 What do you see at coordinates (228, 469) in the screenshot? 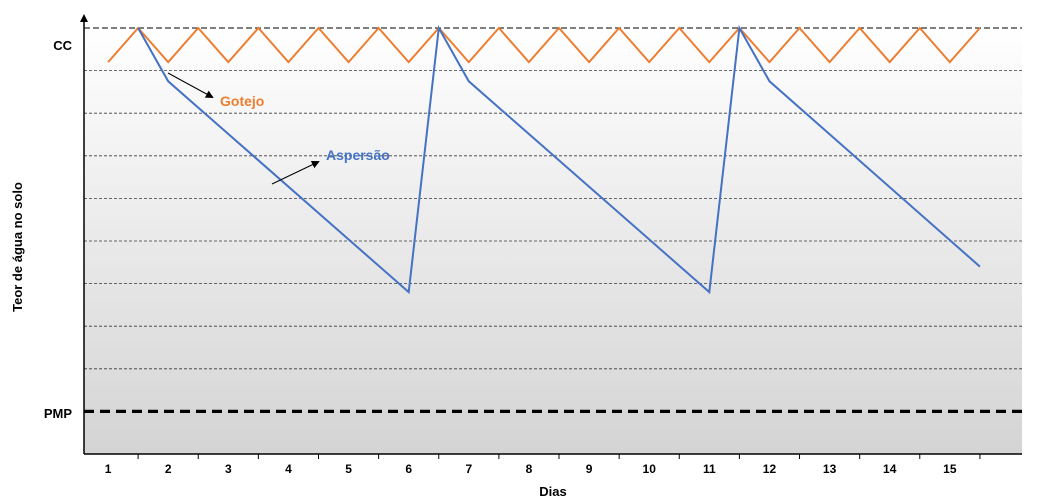
I see `x-tick-label: 3` at bounding box center [228, 469].